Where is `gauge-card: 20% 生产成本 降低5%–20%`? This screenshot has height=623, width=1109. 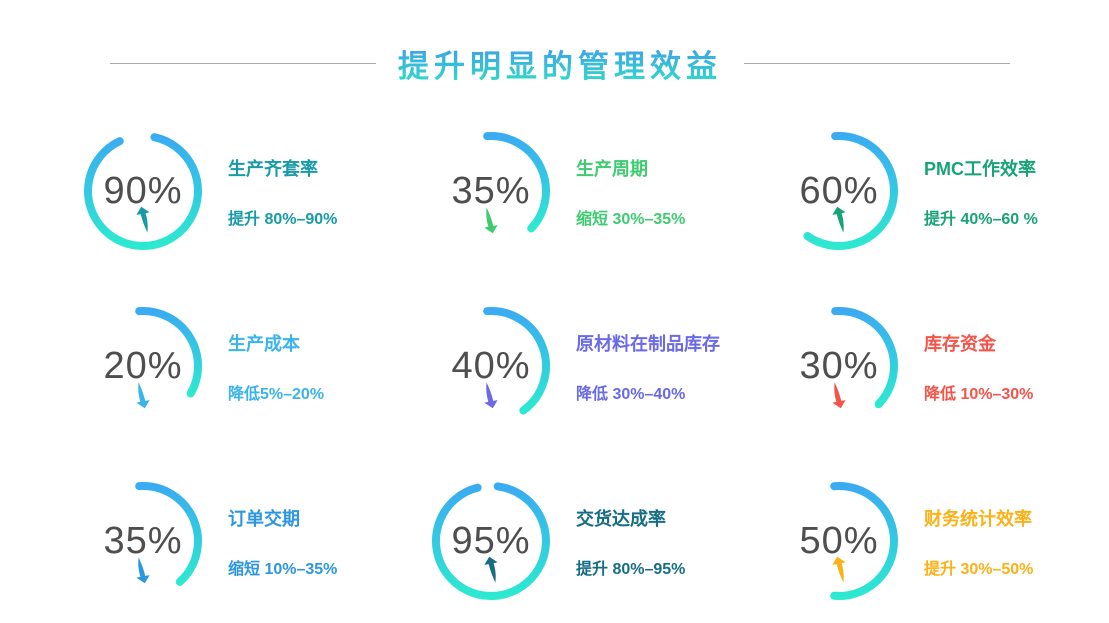 gauge-card: 20% 生产成本 降低5%–20% is located at coordinates (252, 365).